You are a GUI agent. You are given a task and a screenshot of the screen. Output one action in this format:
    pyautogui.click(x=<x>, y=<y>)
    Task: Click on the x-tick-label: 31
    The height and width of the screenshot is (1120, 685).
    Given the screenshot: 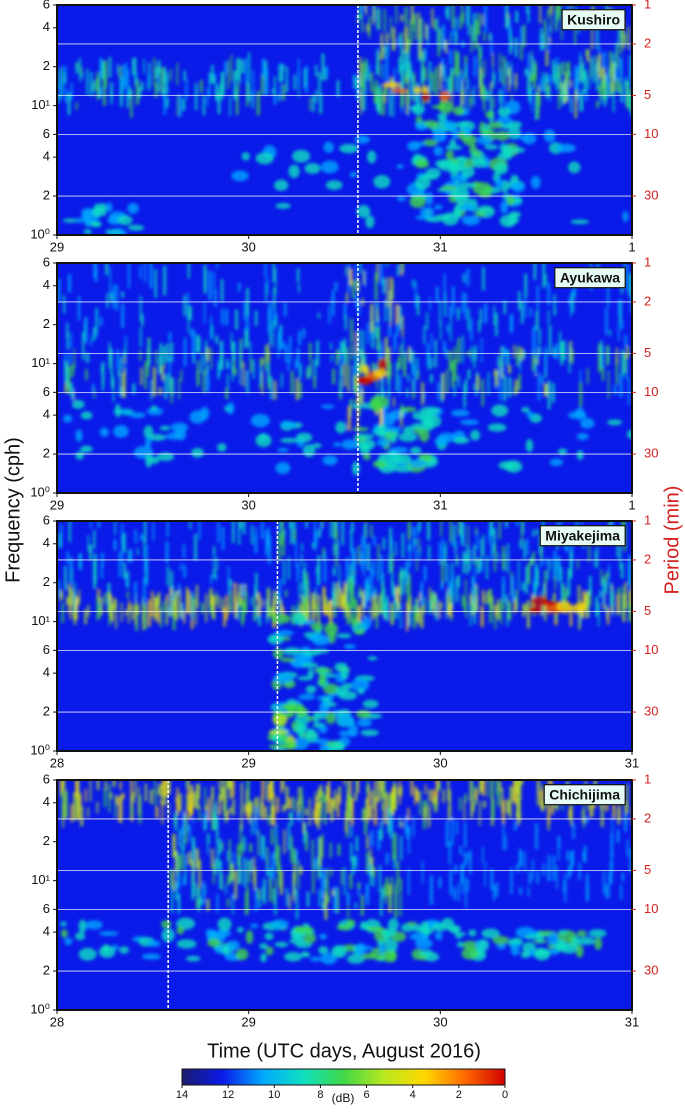 What is the action you would take?
    pyautogui.click(x=440, y=246)
    